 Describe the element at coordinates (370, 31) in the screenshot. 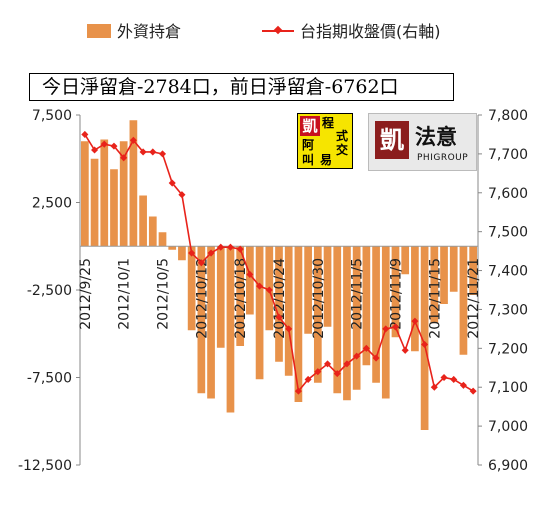

I see `legend-label-line: 台指期收盤價(右軸)` at that location.